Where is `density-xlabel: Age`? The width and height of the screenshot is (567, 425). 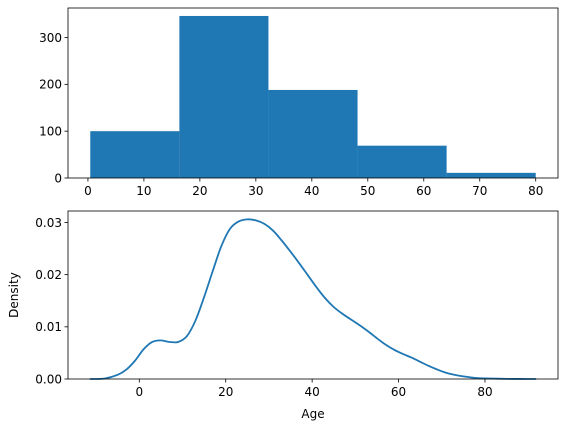 density-xlabel: Age is located at coordinates (312, 414).